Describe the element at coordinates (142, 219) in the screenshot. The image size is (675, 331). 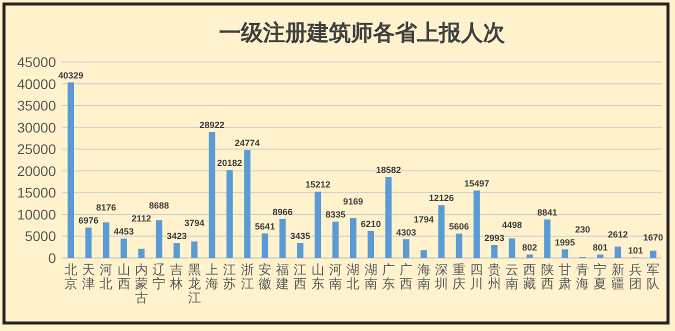
I see `data-label: 2112` at that location.